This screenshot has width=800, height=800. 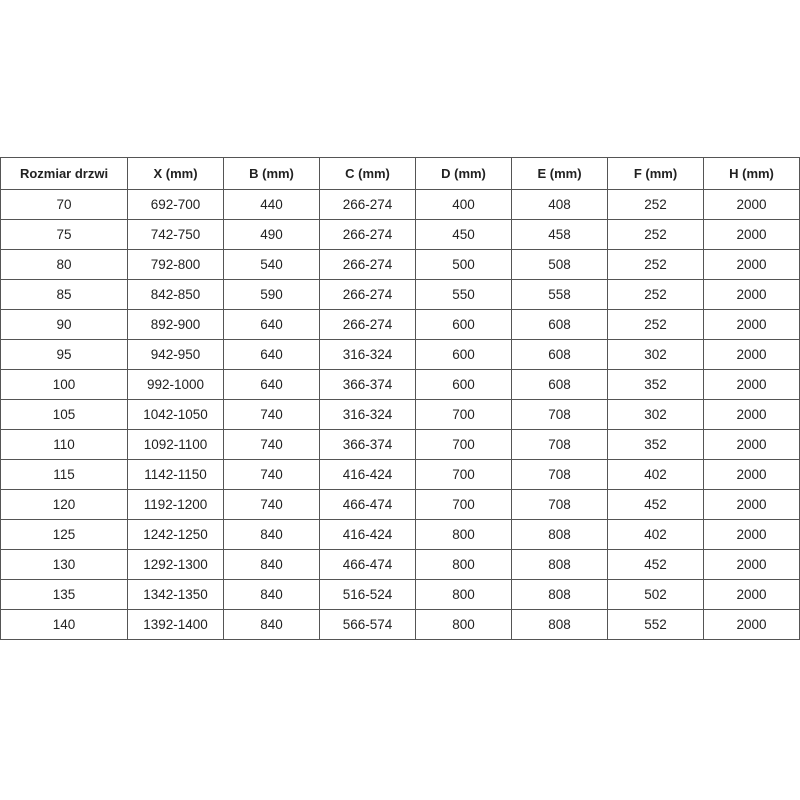 I want to click on table-cell: 552, so click(x=655, y=624).